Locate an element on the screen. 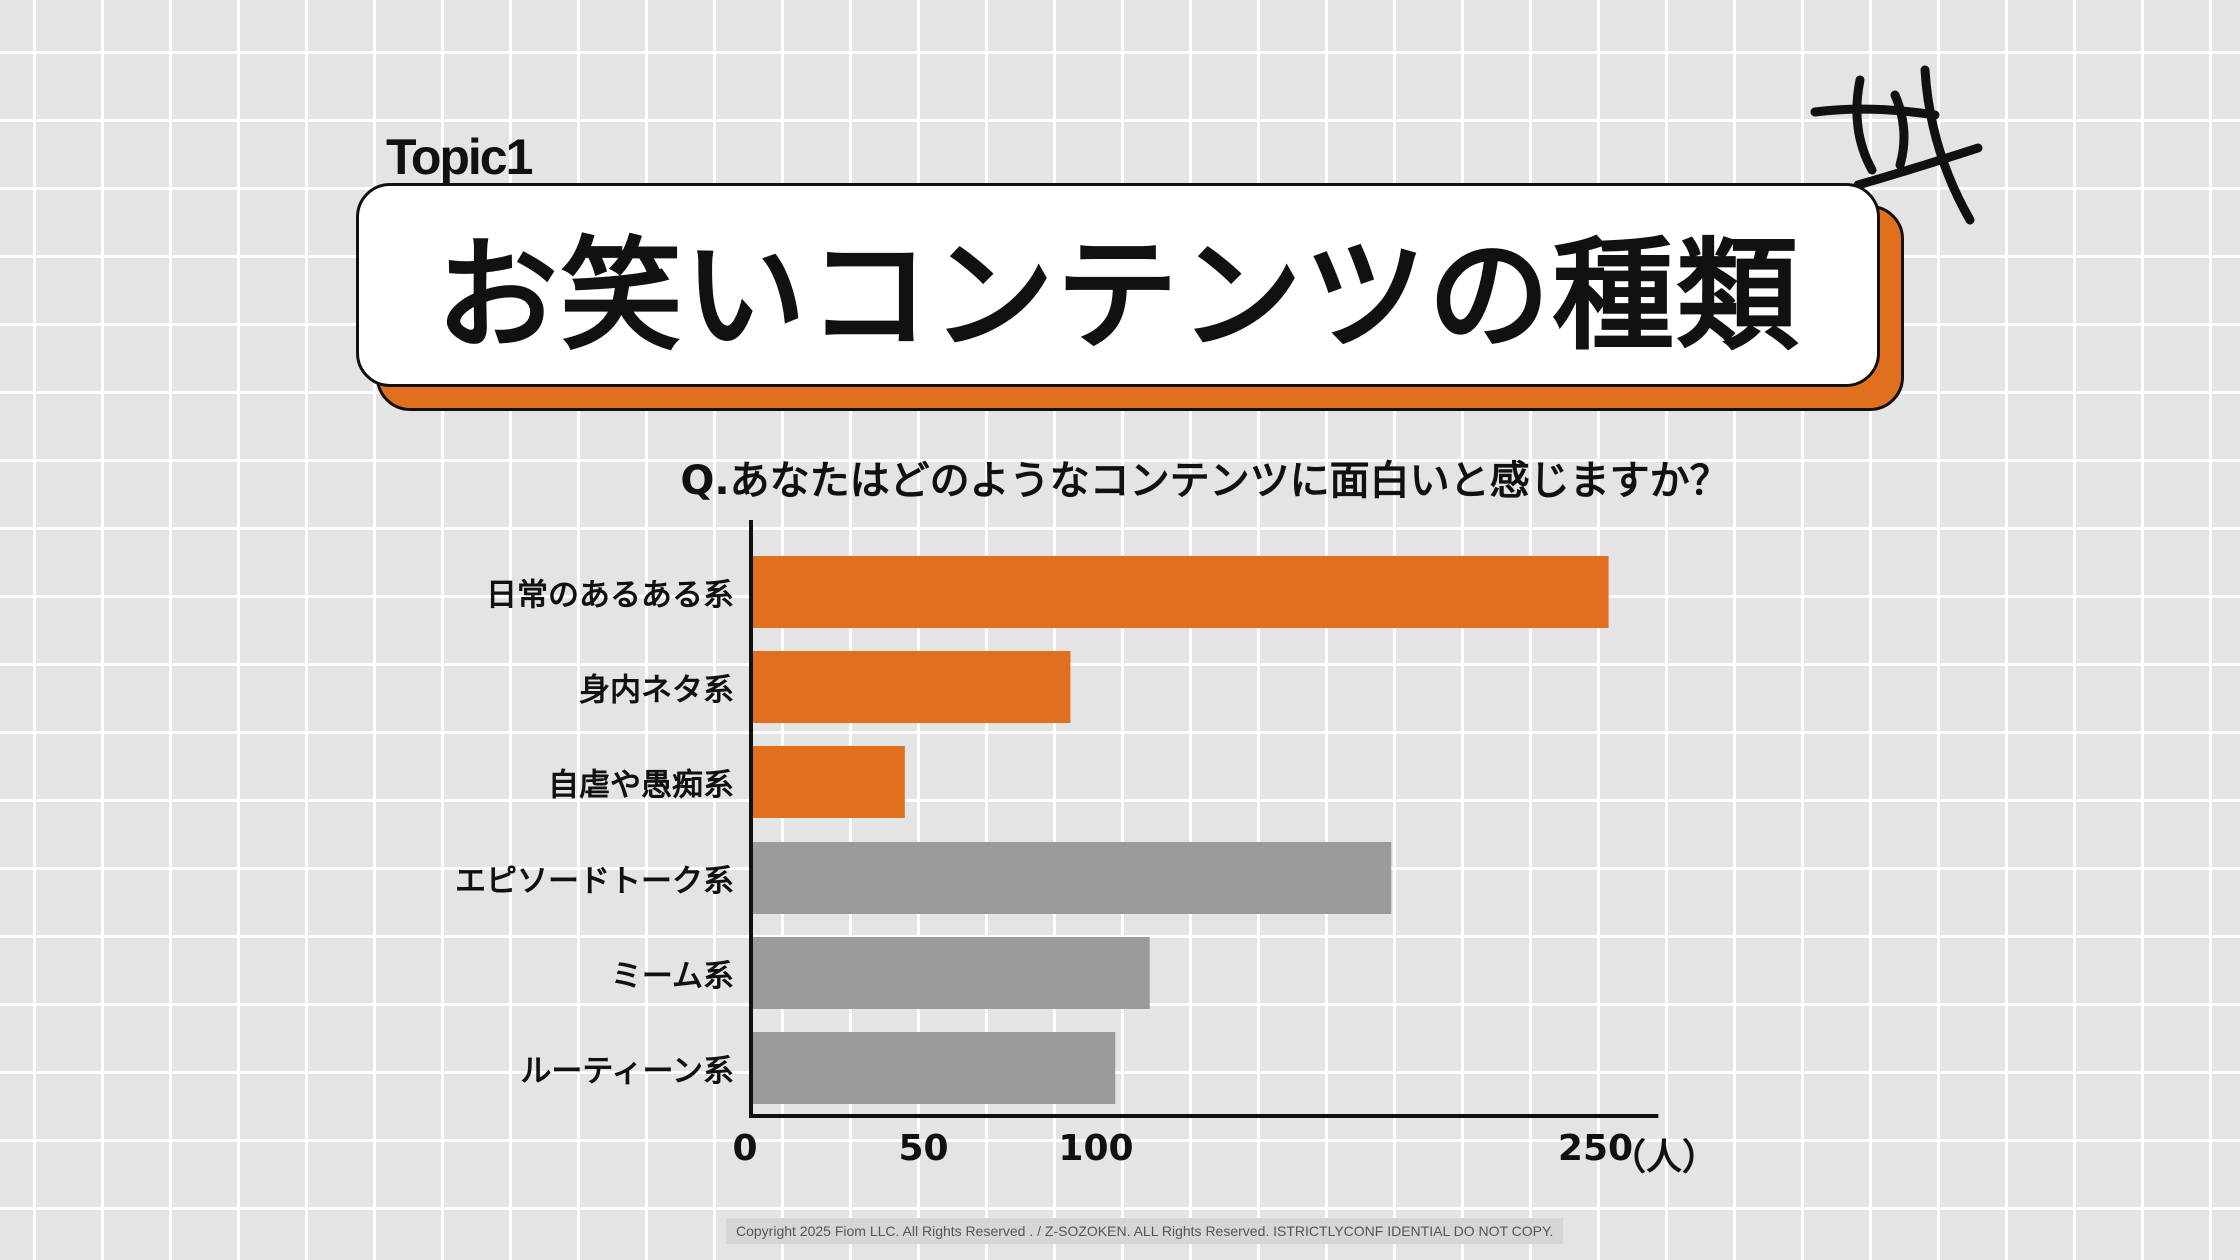 The image size is (2240, 1260). crossed-lines-icon is located at coordinates (1896, 145).